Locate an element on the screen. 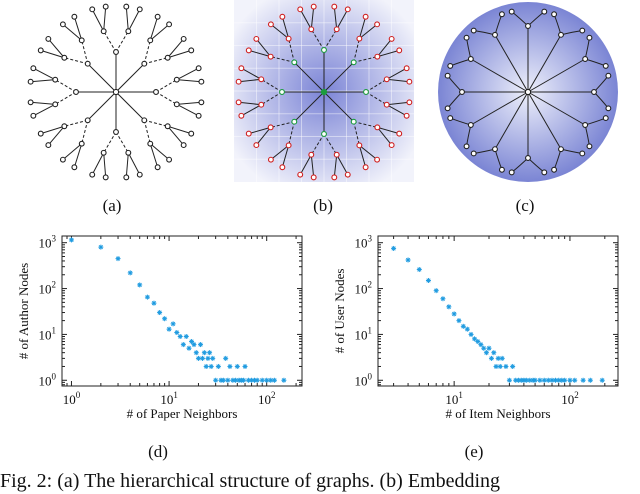 The height and width of the screenshot is (494, 640). x-axis-label: # of Item Neighbors is located at coordinates (497, 413).